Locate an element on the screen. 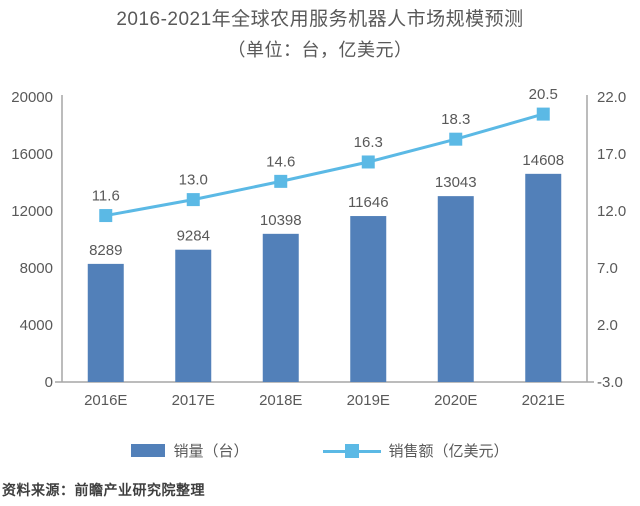 Image resolution: width=640 pixels, height=506 pixels. bar-value-label: 8289 is located at coordinates (105, 250).